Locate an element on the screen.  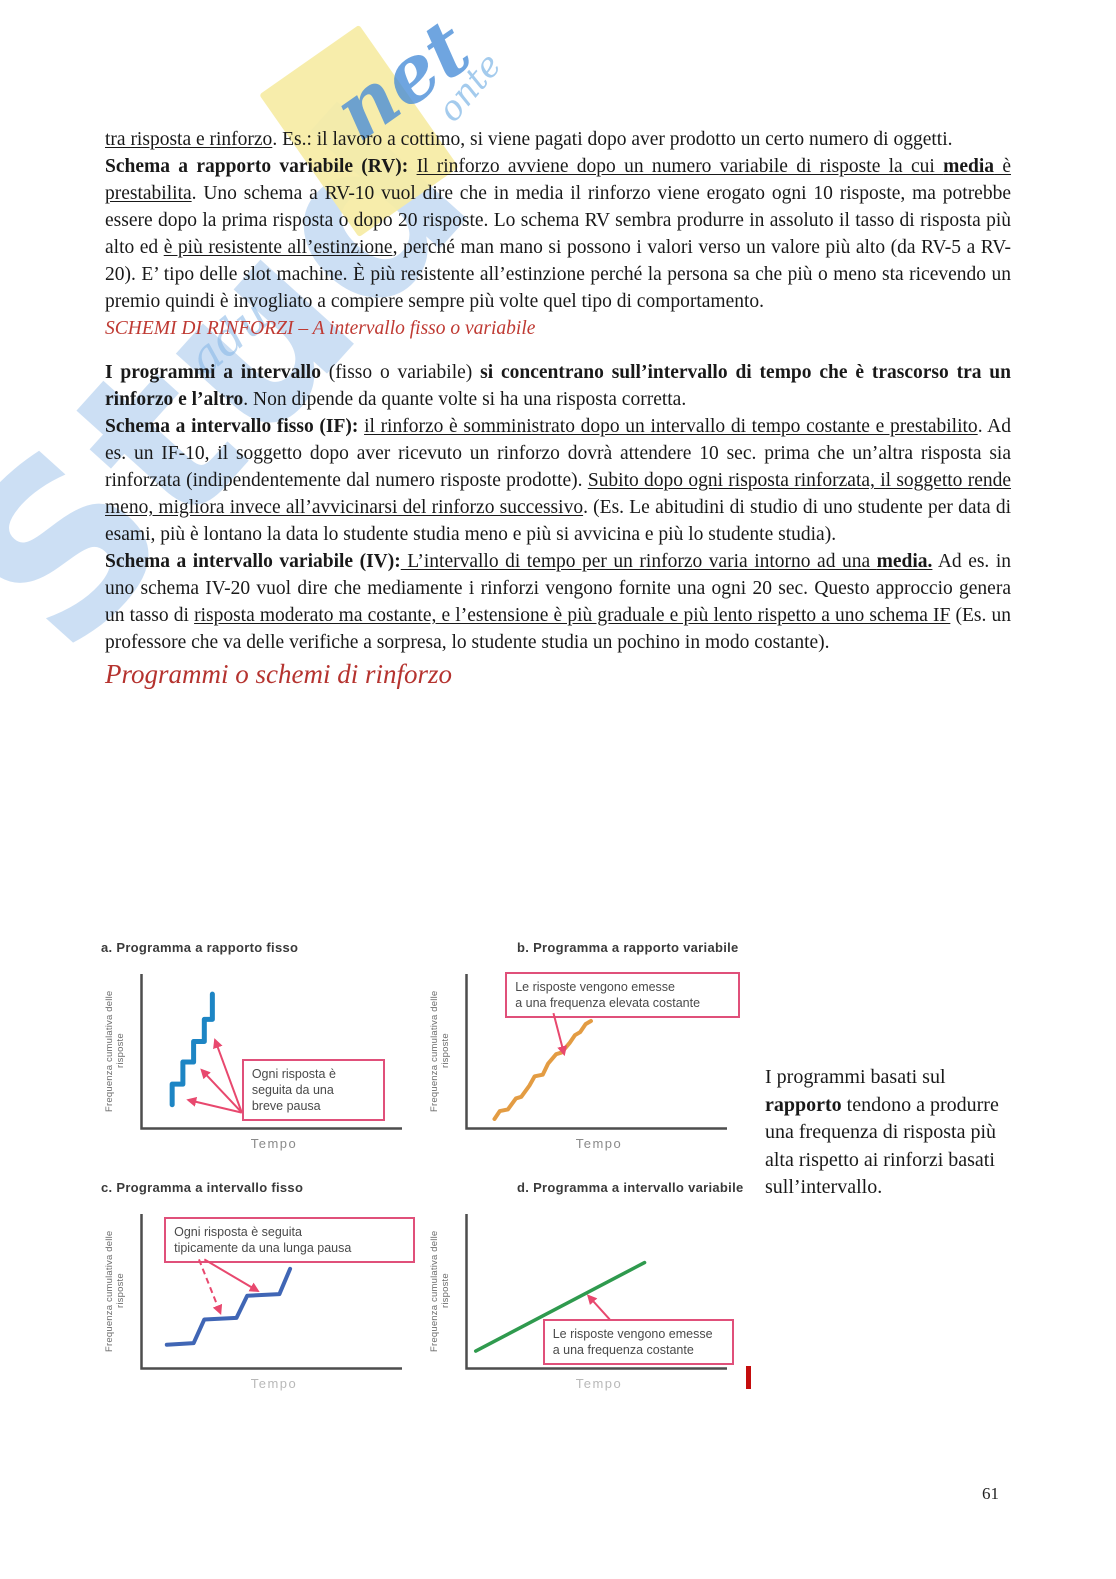
chart-title: c. Programma a intervallo fisso is located at coordinates (202, 1187).